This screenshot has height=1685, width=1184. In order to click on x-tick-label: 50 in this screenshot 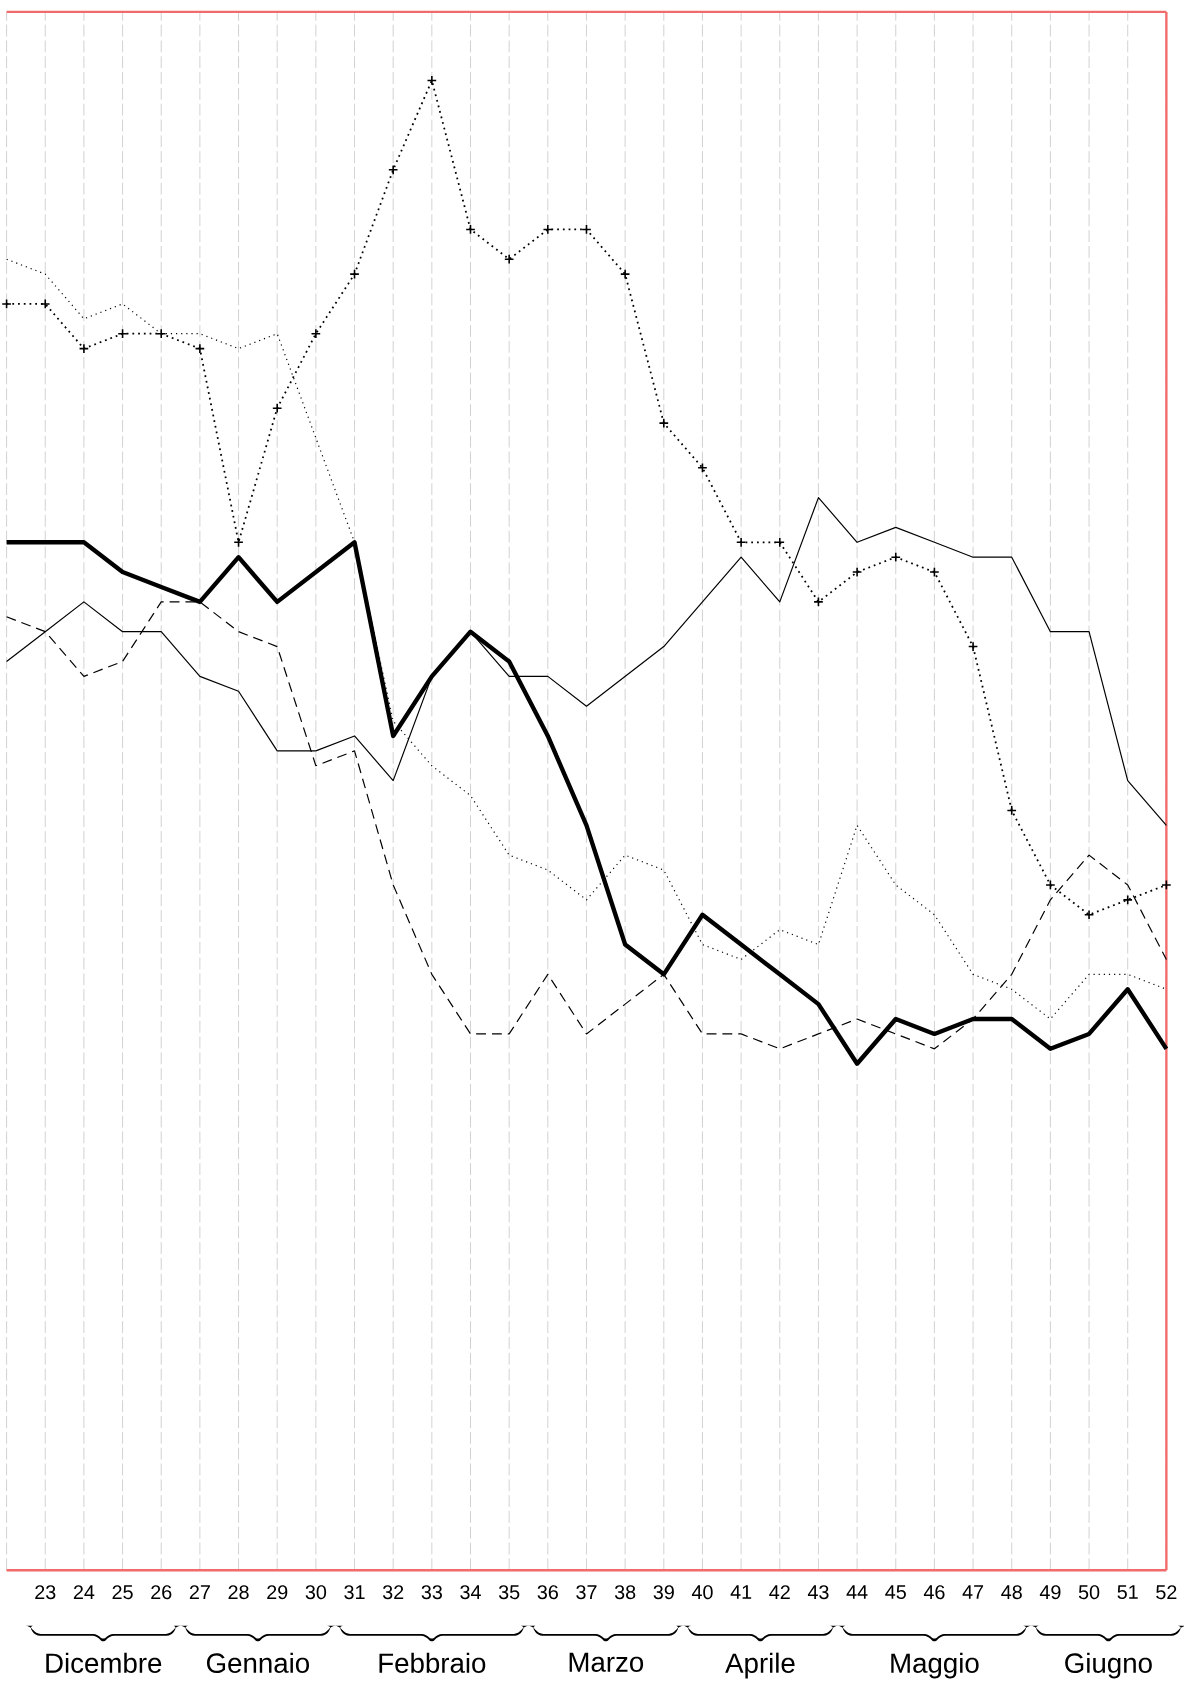, I will do `click(1089, 1592)`.